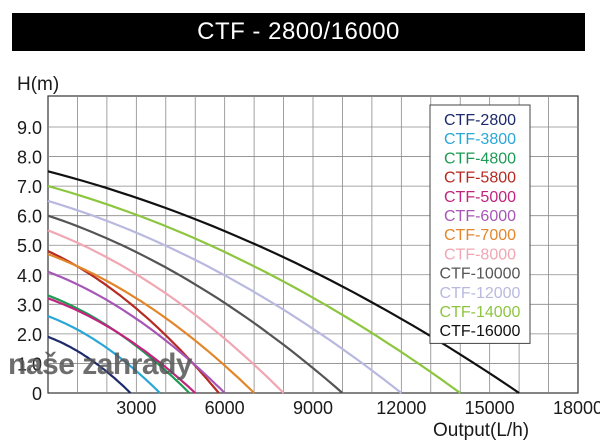  What do you see at coordinates (490, 408) in the screenshot?
I see `x-tick-label: 15000` at bounding box center [490, 408].